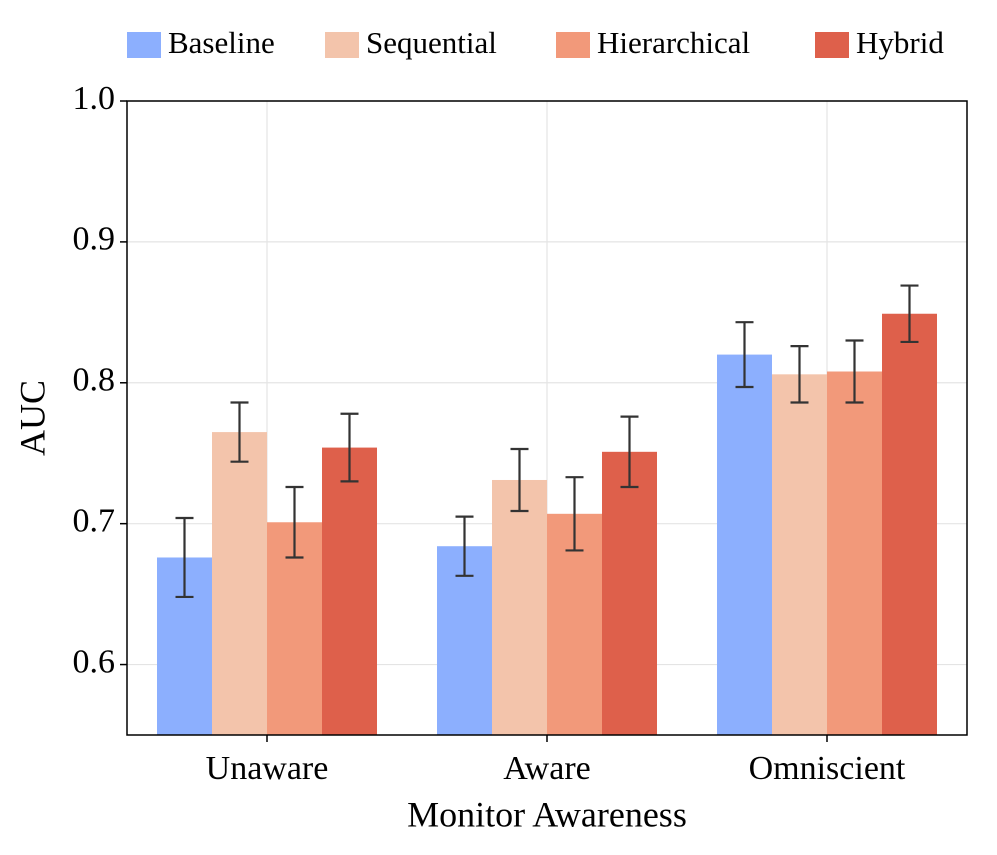 Image resolution: width=997 pixels, height=855 pixels. What do you see at coordinates (94, 520) in the screenshot?
I see `y-tick-label: 0.7` at bounding box center [94, 520].